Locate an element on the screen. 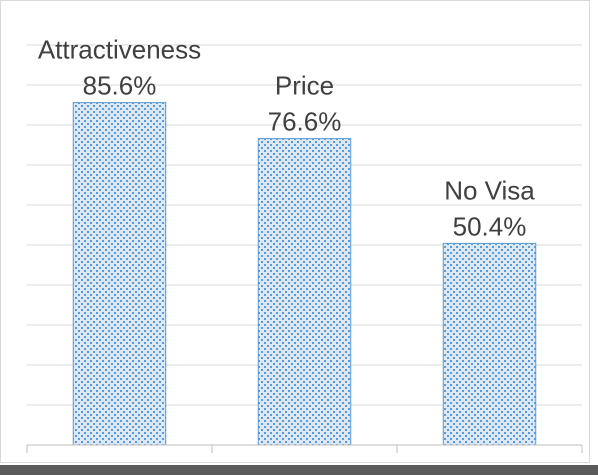 The height and width of the screenshot is (475, 598). data-label: 85.6% is located at coordinates (120, 86).